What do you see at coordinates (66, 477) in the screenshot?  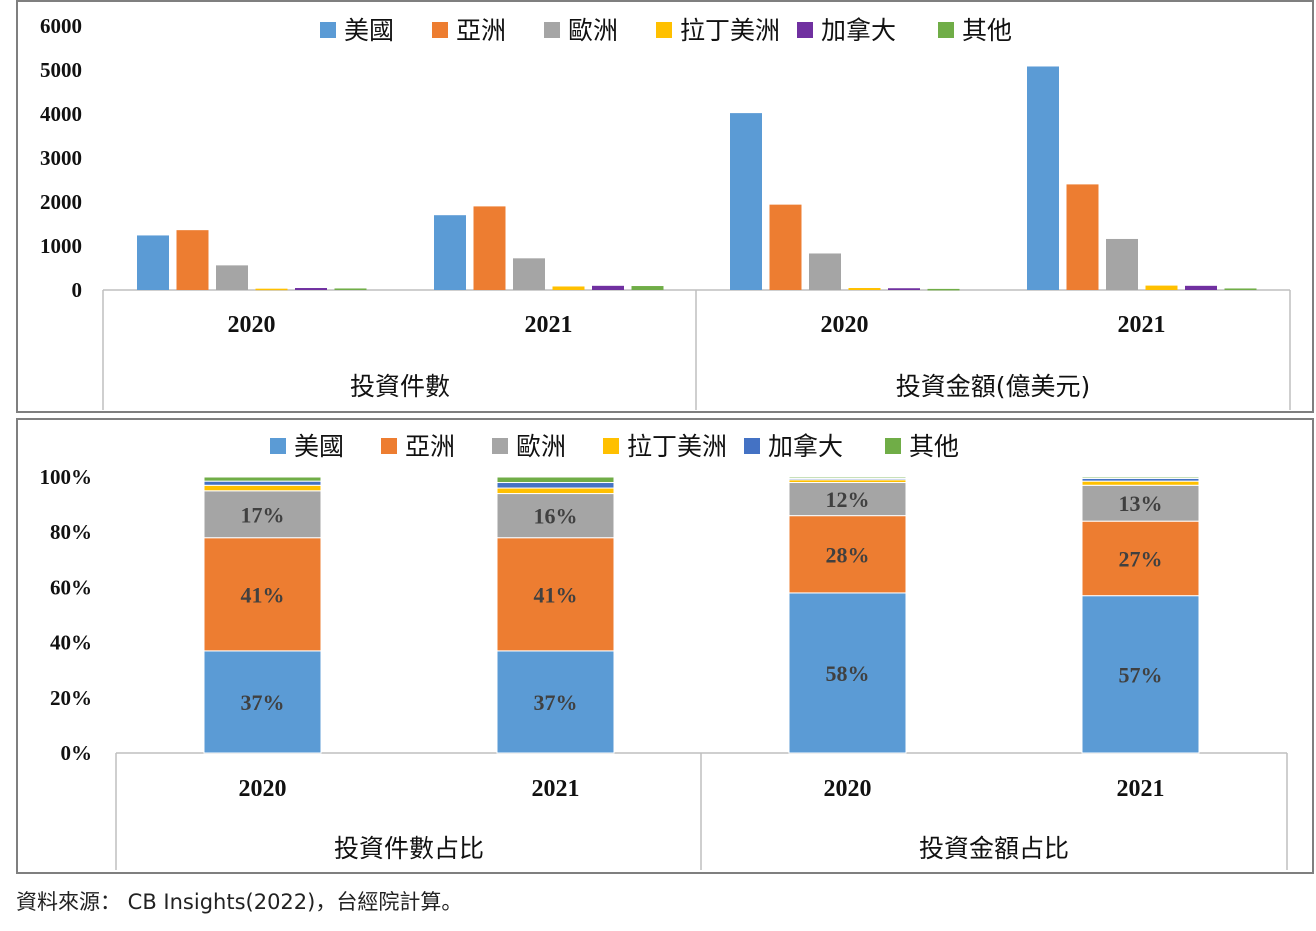 I see `y-tick-label: 100%` at bounding box center [66, 477].